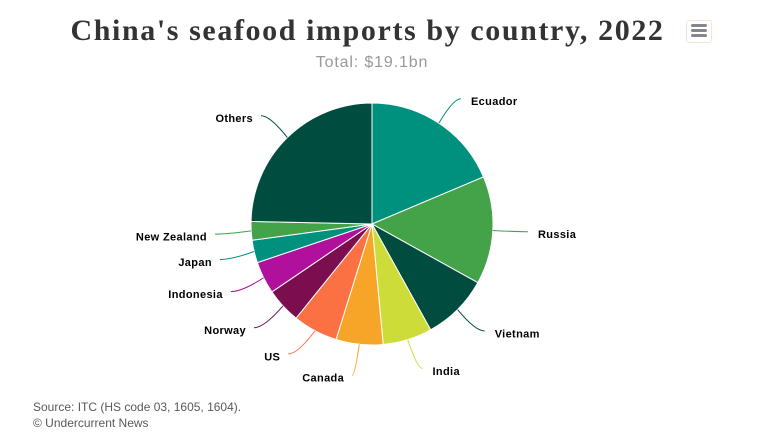 The image size is (758, 440). What do you see at coordinates (517, 334) in the screenshot?
I see `svg-text: Vietnam` at bounding box center [517, 334].